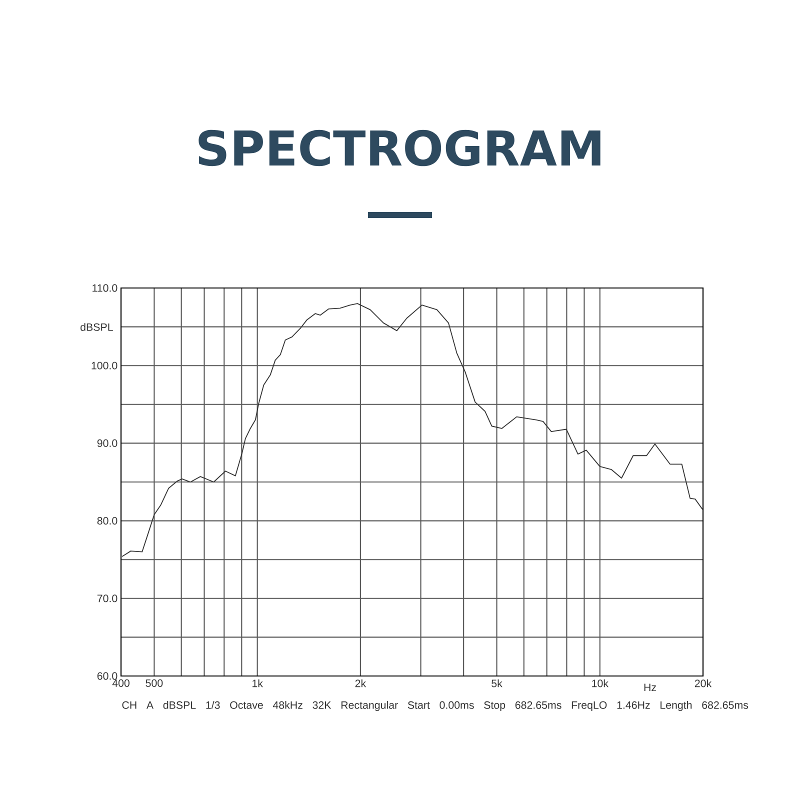  I want to click on y-tick-label: 110.0, so click(105, 288).